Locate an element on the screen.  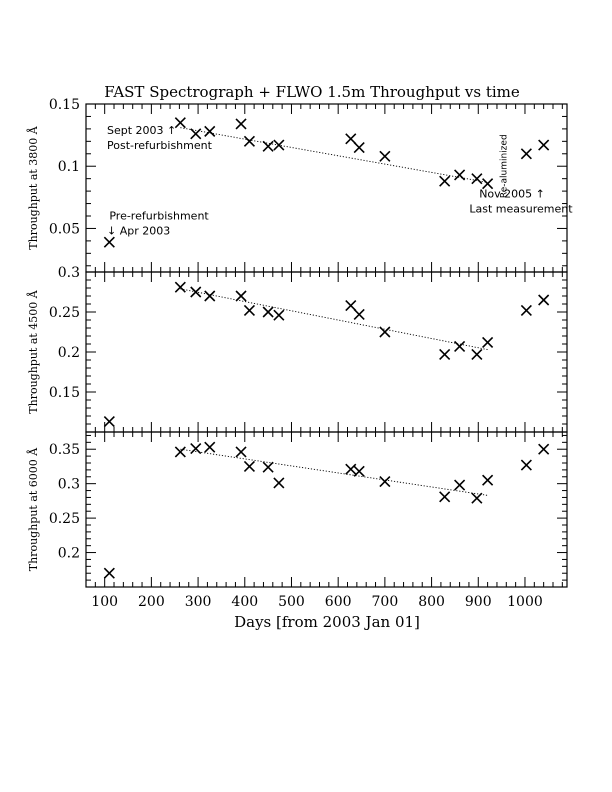
x-tick-label: 100 is located at coordinates (104, 602).